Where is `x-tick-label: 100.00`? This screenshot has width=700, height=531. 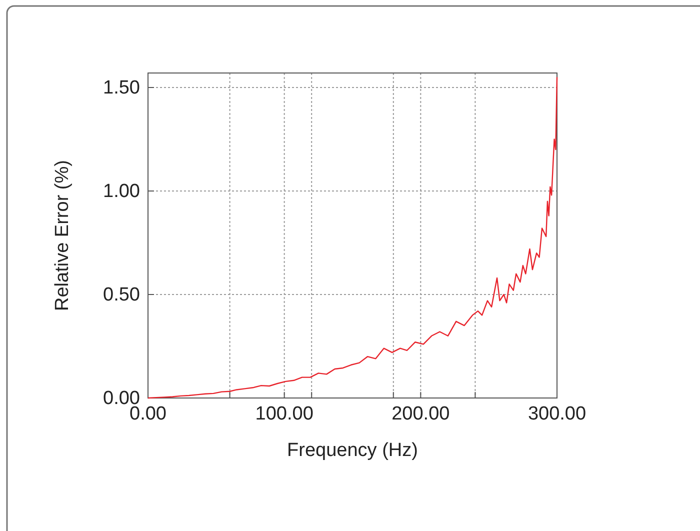 x-tick-label: 100.00 is located at coordinates (284, 413).